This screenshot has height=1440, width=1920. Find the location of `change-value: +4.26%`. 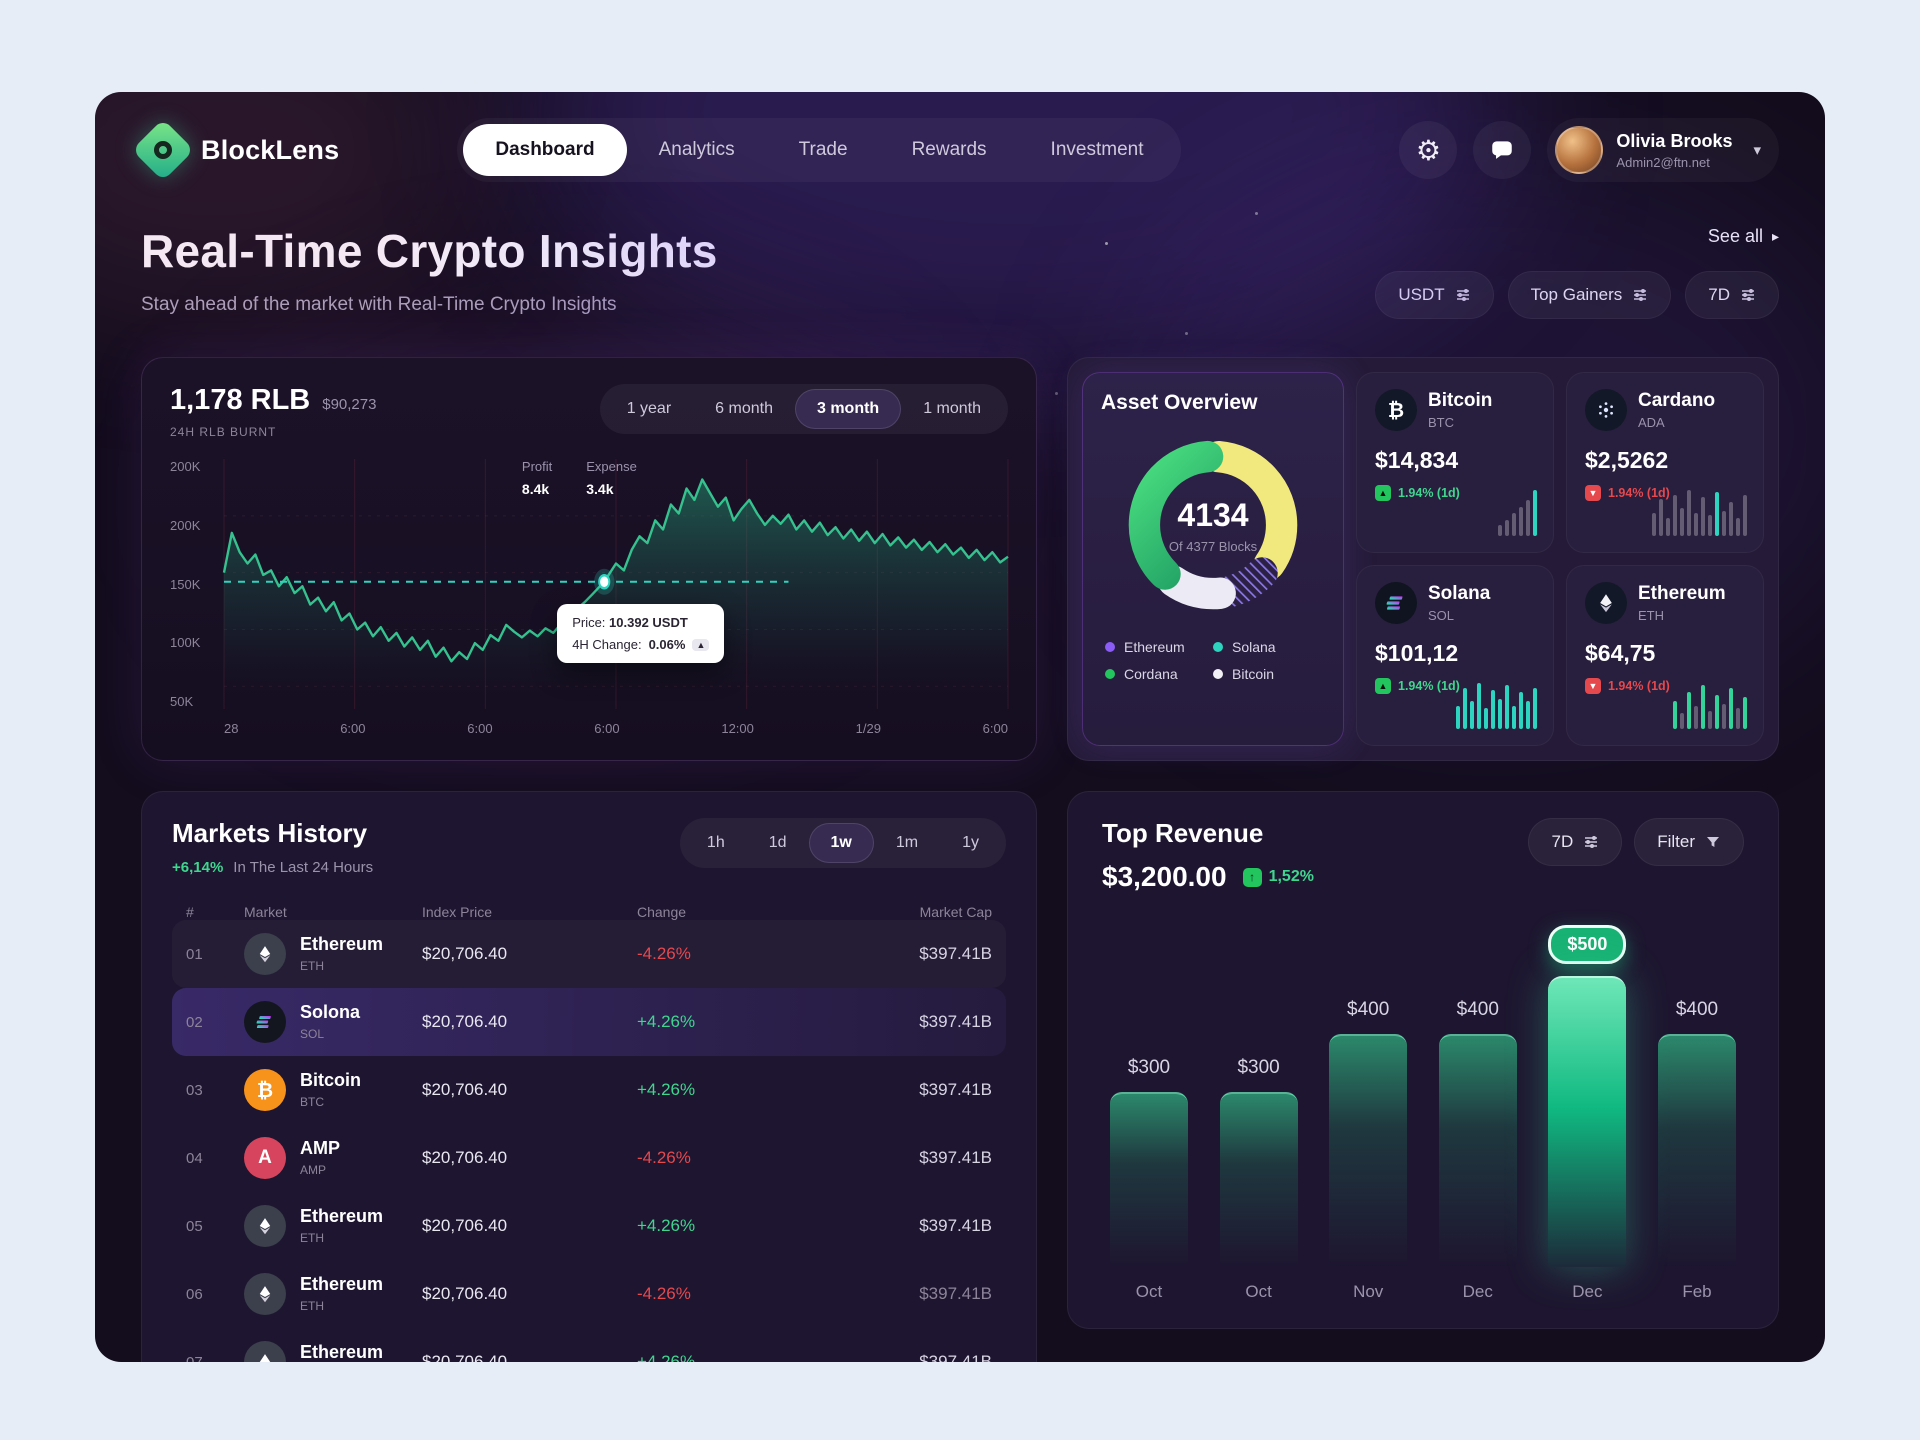

change-value: +4.26% is located at coordinates (666, 1357).